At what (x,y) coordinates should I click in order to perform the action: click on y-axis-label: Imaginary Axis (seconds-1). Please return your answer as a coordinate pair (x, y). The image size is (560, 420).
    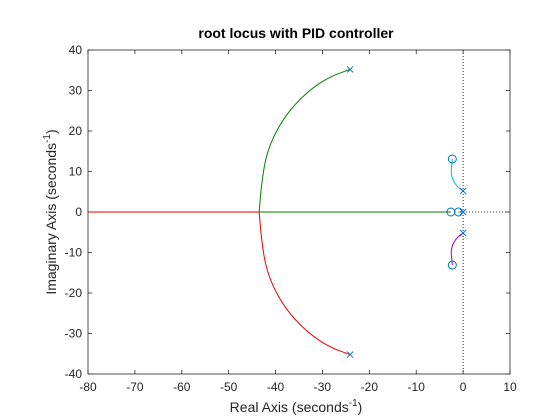
    Looking at the image, I should click on (50, 211).